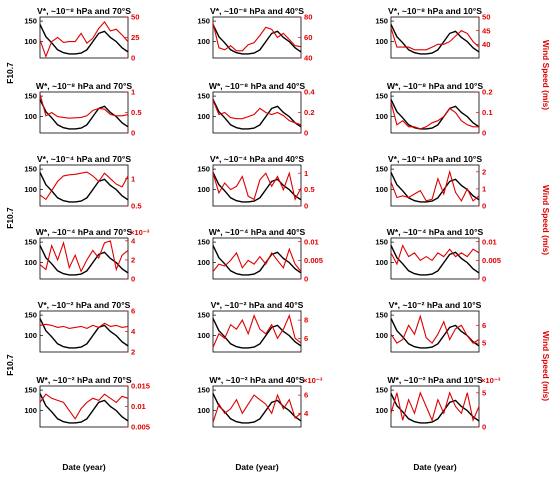  I want to click on date-axis-label-middle: Date (year), so click(257, 467).